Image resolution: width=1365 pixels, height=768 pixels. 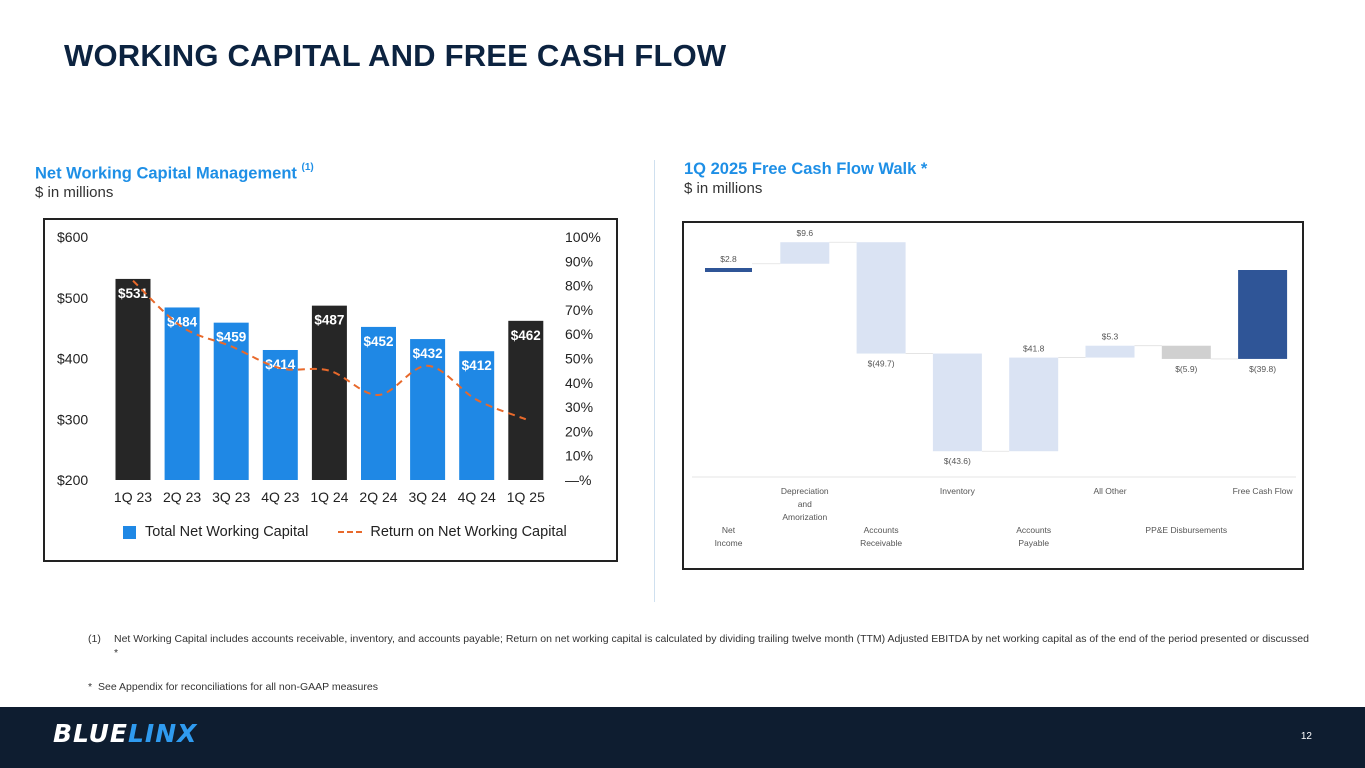 What do you see at coordinates (579, 359) in the screenshot?
I see `y2-axis-tick: 50%` at bounding box center [579, 359].